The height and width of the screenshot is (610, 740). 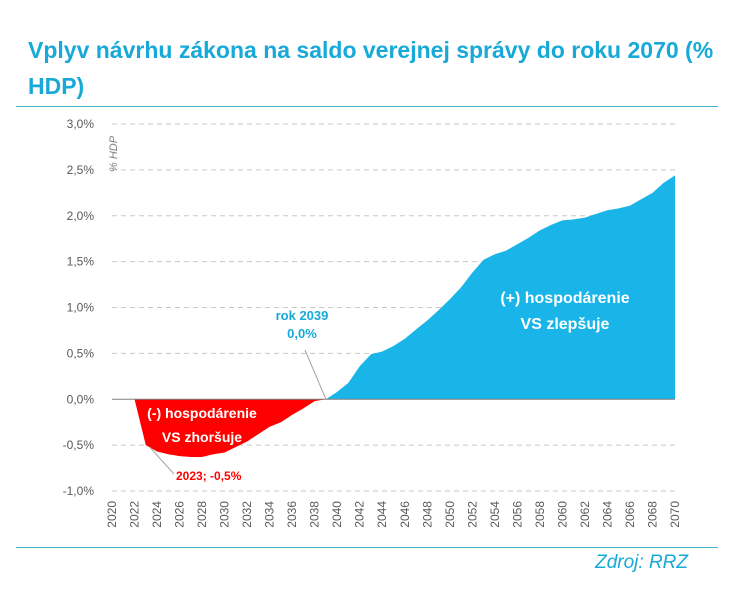 I want to click on region-label-negative: VS zhoršuje, so click(x=202, y=437).